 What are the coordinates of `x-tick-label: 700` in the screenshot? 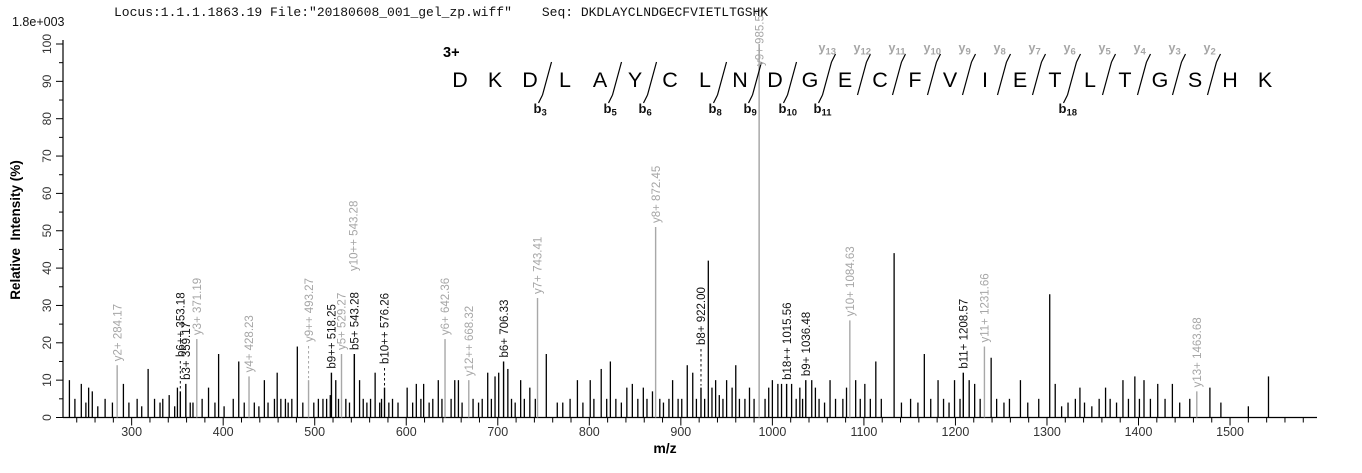 It's located at (497, 432).